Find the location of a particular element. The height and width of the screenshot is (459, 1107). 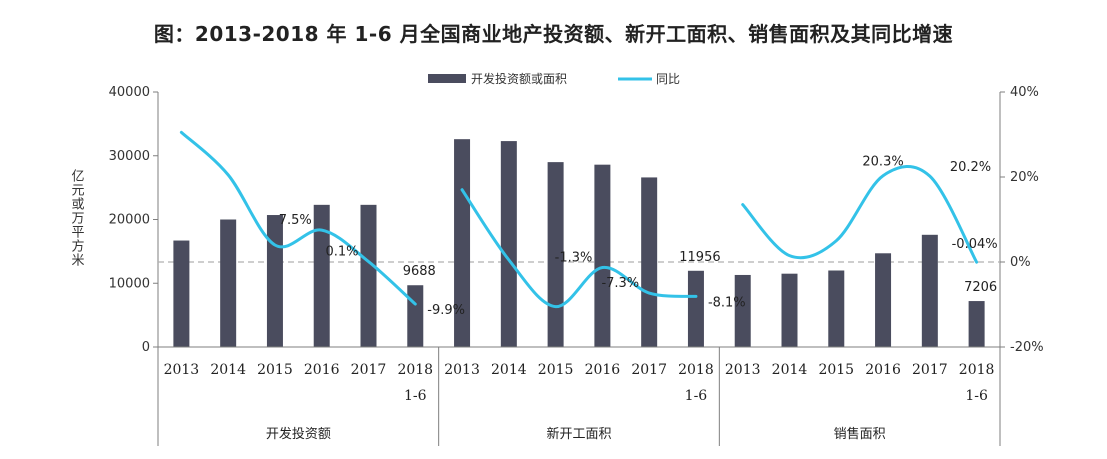

y2-tick-label: -20% is located at coordinates (1027, 347).